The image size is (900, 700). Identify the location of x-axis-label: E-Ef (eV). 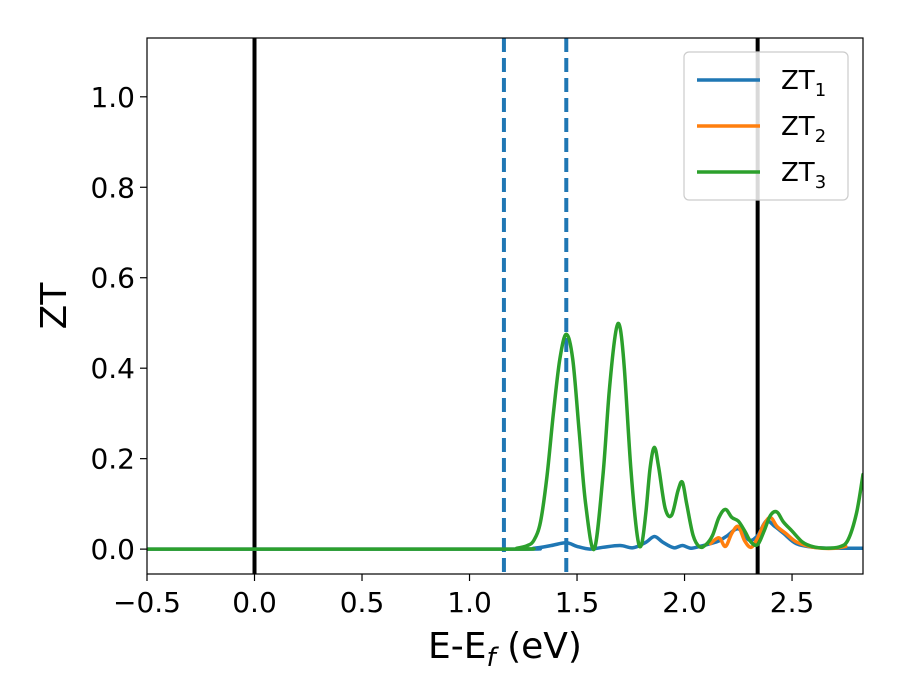
(505, 649).